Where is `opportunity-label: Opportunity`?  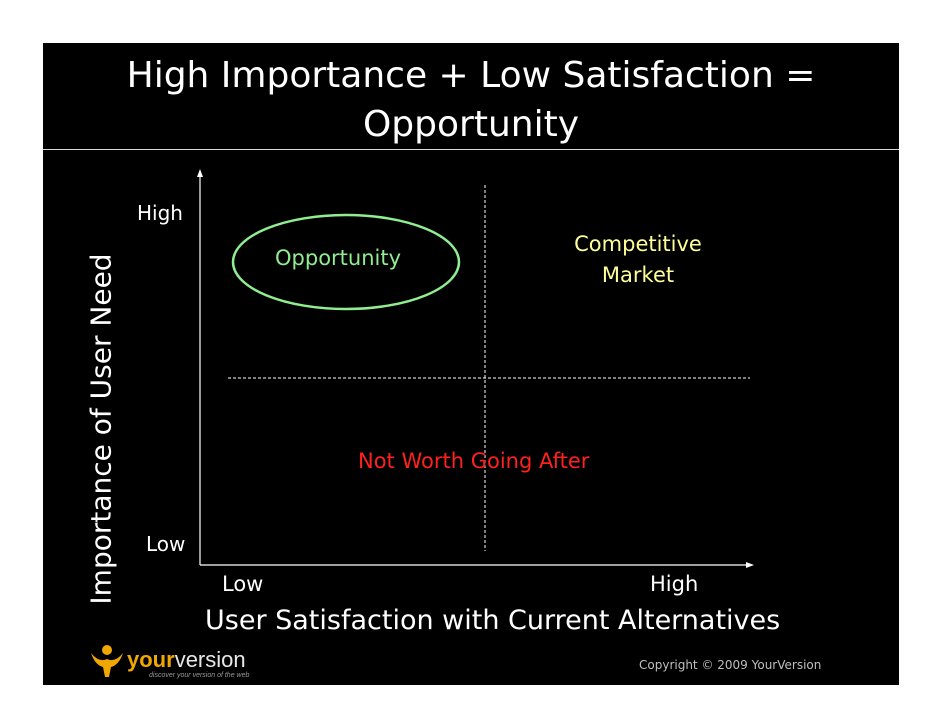
opportunity-label: Opportunity is located at coordinates (338, 258).